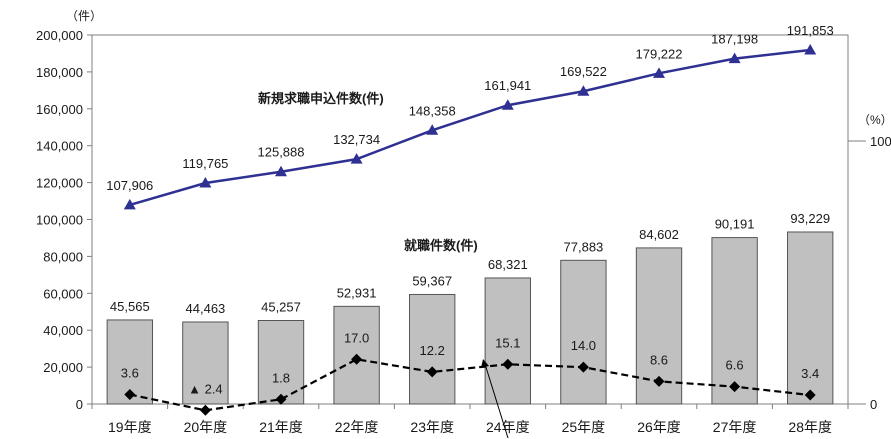 This screenshot has height=439, width=891. I want to click on category-label: 27年度, so click(735, 427).